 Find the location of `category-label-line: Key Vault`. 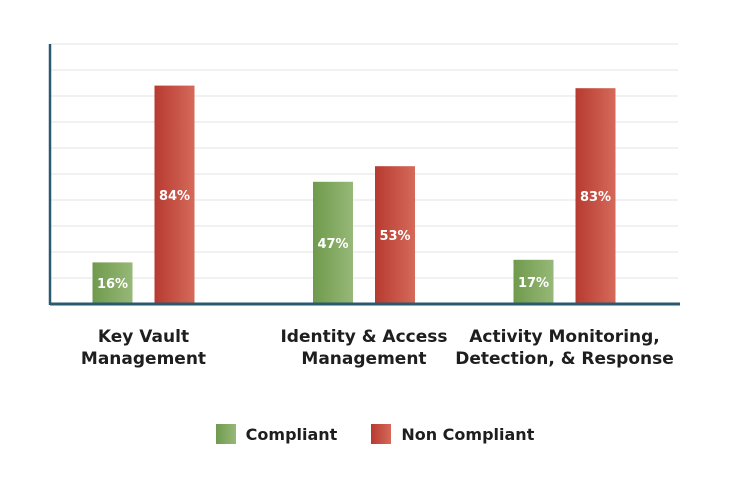

category-label-line: Key Vault is located at coordinates (143, 337).